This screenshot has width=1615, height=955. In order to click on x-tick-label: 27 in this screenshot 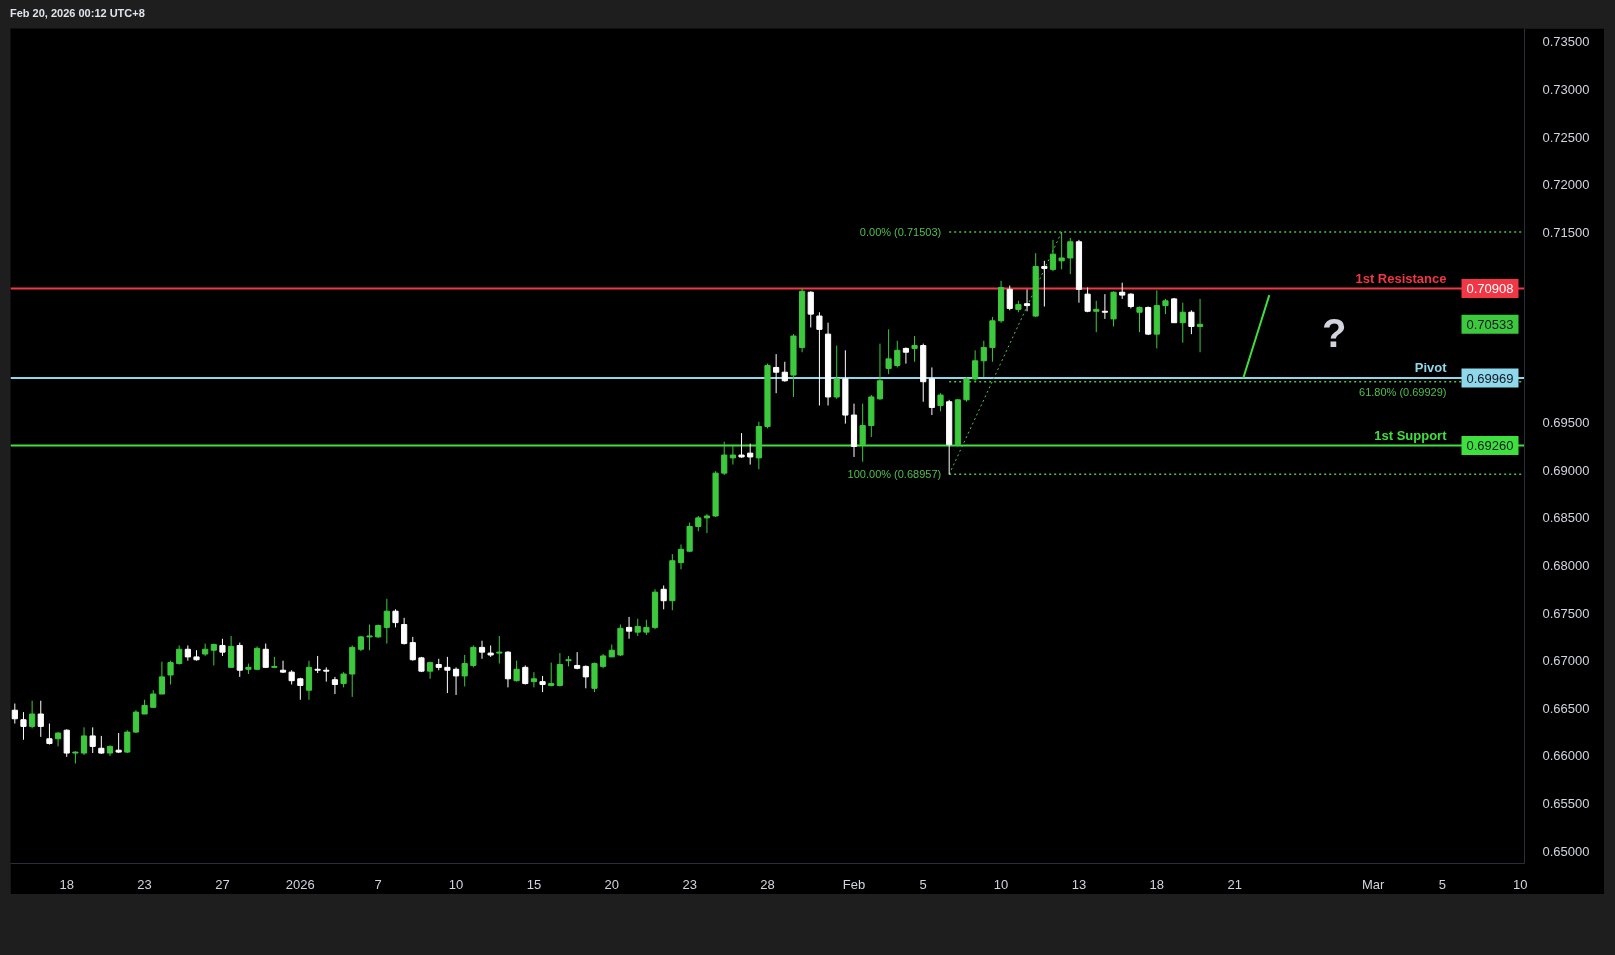, I will do `click(222, 884)`.